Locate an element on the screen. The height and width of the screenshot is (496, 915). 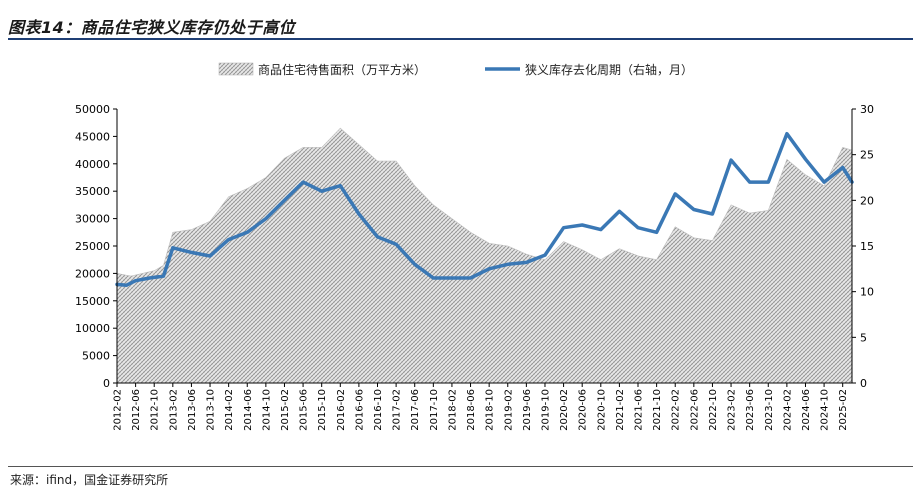
x-tick-label: 2015-10 is located at coordinates (322, 410).